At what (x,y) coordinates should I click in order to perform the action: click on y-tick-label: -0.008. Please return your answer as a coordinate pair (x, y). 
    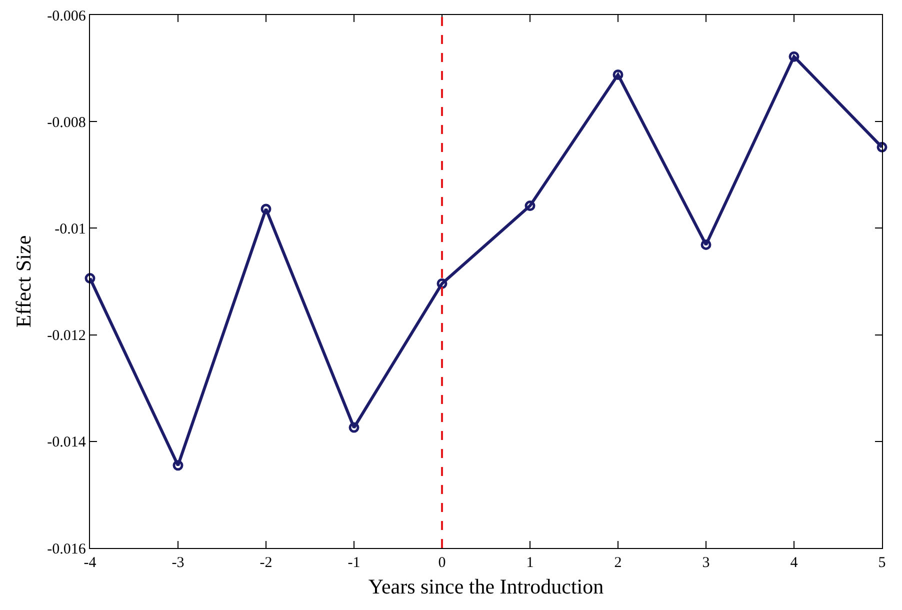
    Looking at the image, I should click on (66, 122).